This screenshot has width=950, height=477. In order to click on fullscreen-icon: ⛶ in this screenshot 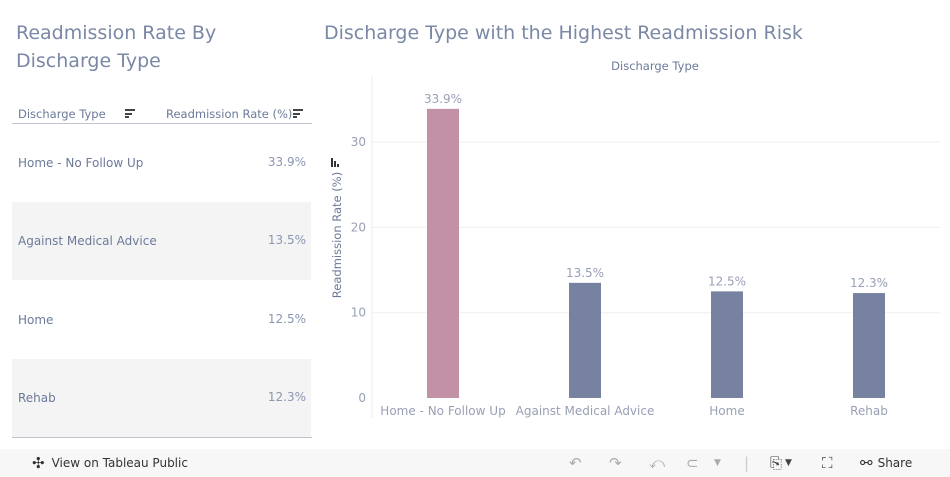, I will do `click(827, 463)`.